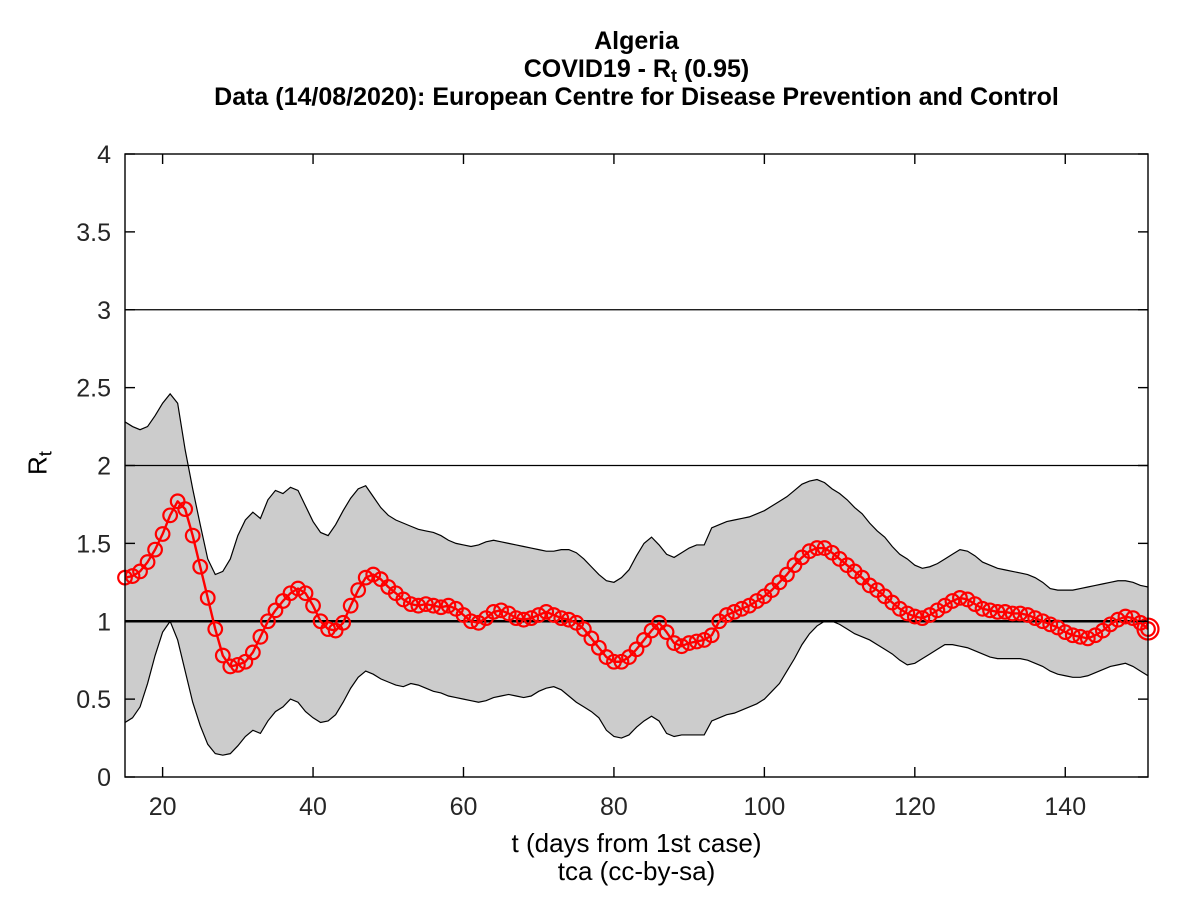 The image size is (1200, 900). I want to click on chart-title: Algeria, so click(636, 41).